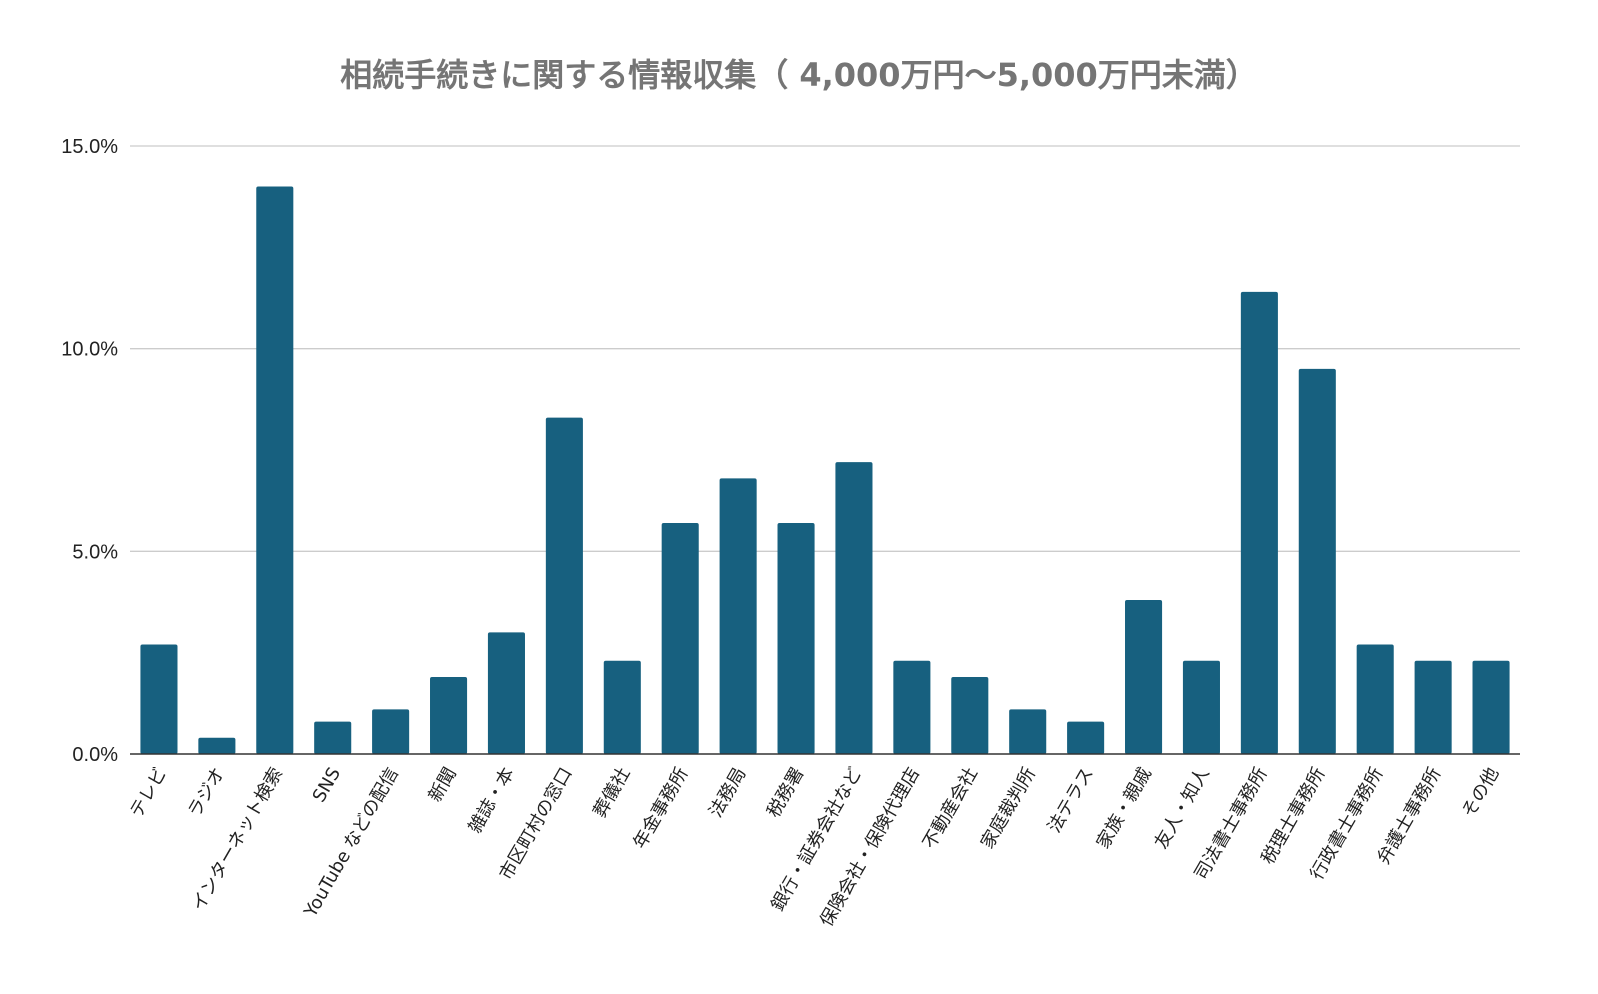 The width and height of the screenshot is (1598, 994). Describe the element at coordinates (148, 792) in the screenshot. I see `x-category-label: テレビ` at that location.